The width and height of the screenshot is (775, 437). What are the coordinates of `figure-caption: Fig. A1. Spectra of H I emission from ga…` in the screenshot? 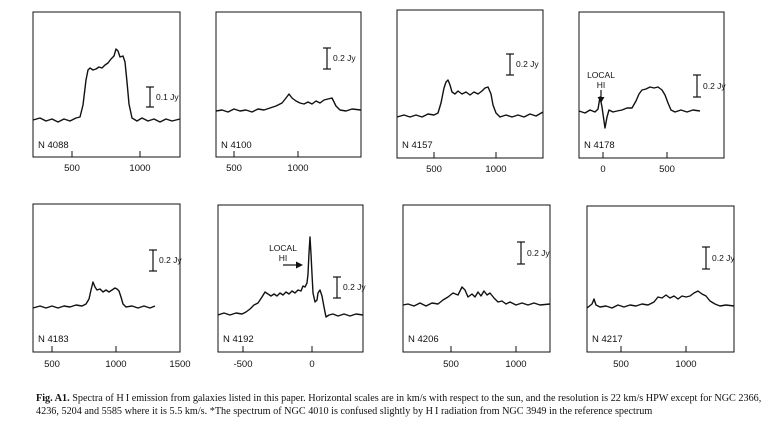 It's located at (403, 405).